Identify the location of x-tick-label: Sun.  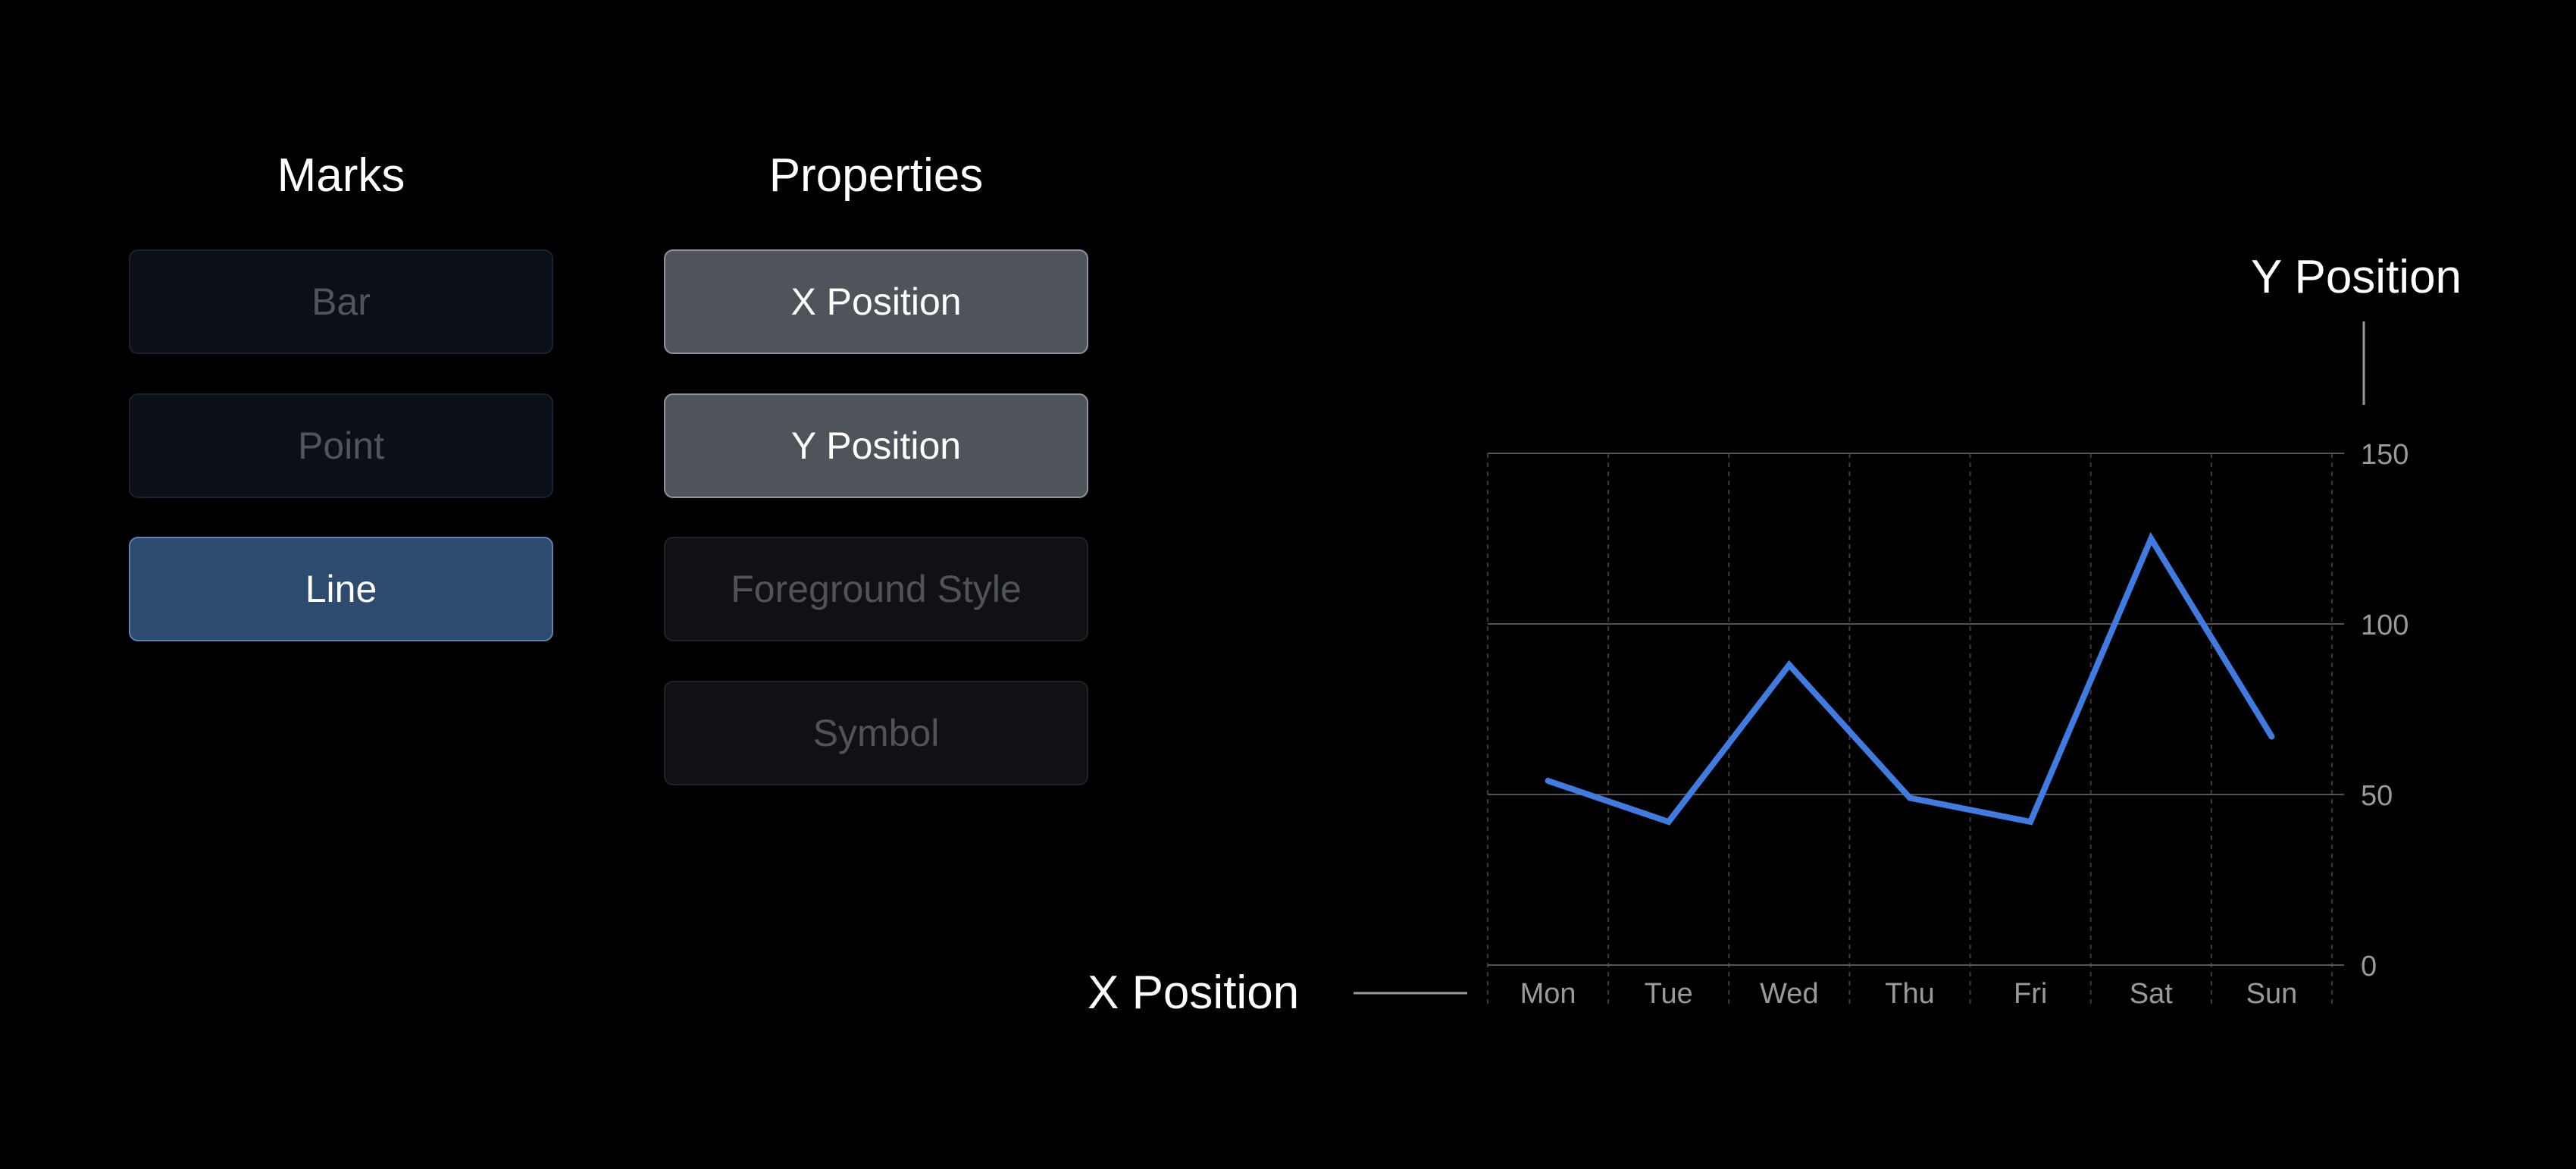
(2272, 994).